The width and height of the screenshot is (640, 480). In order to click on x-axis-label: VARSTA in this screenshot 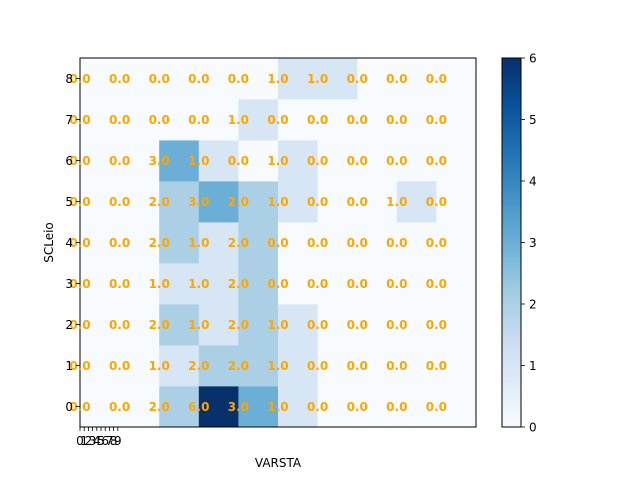, I will do `click(278, 463)`.